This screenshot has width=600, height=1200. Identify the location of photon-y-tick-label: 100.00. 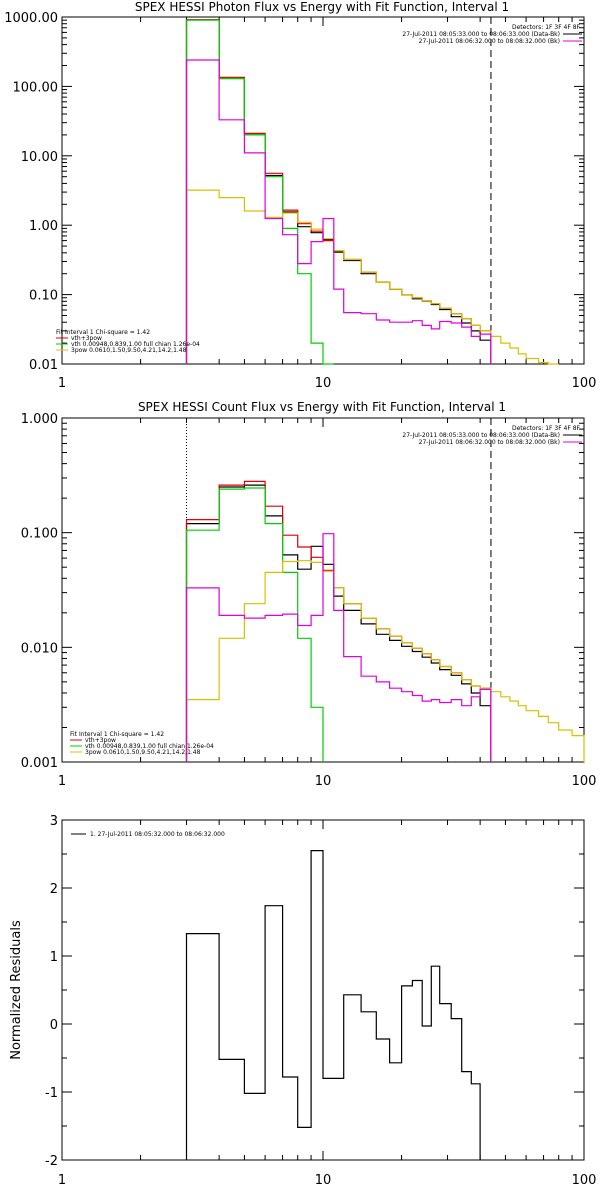
(36, 87).